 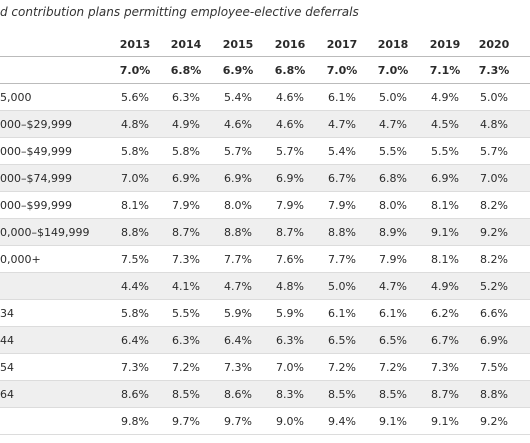 What do you see at coordinates (290, 259) in the screenshot?
I see `cell: 7.6%` at bounding box center [290, 259].